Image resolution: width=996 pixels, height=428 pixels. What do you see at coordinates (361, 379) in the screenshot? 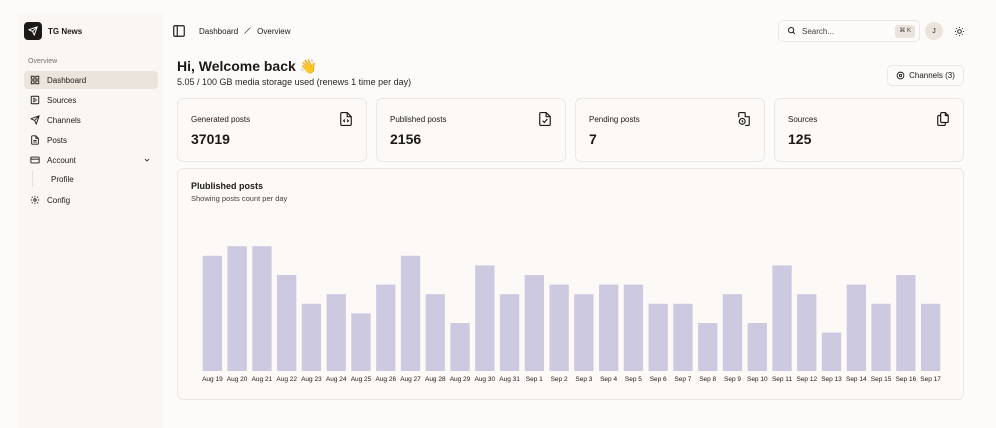
I see `x-tick-label: Aug 25` at bounding box center [361, 379].